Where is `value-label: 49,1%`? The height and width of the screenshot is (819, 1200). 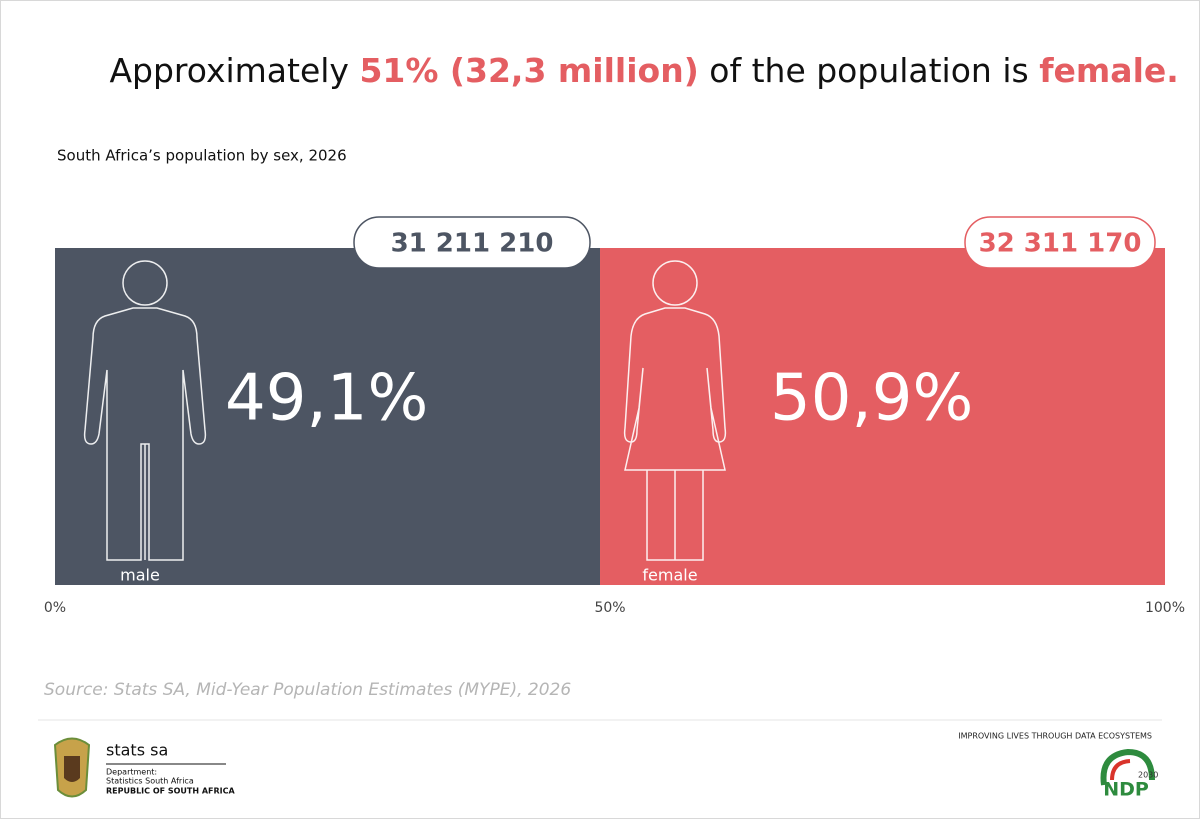
value-label: 49,1% is located at coordinates (326, 399).